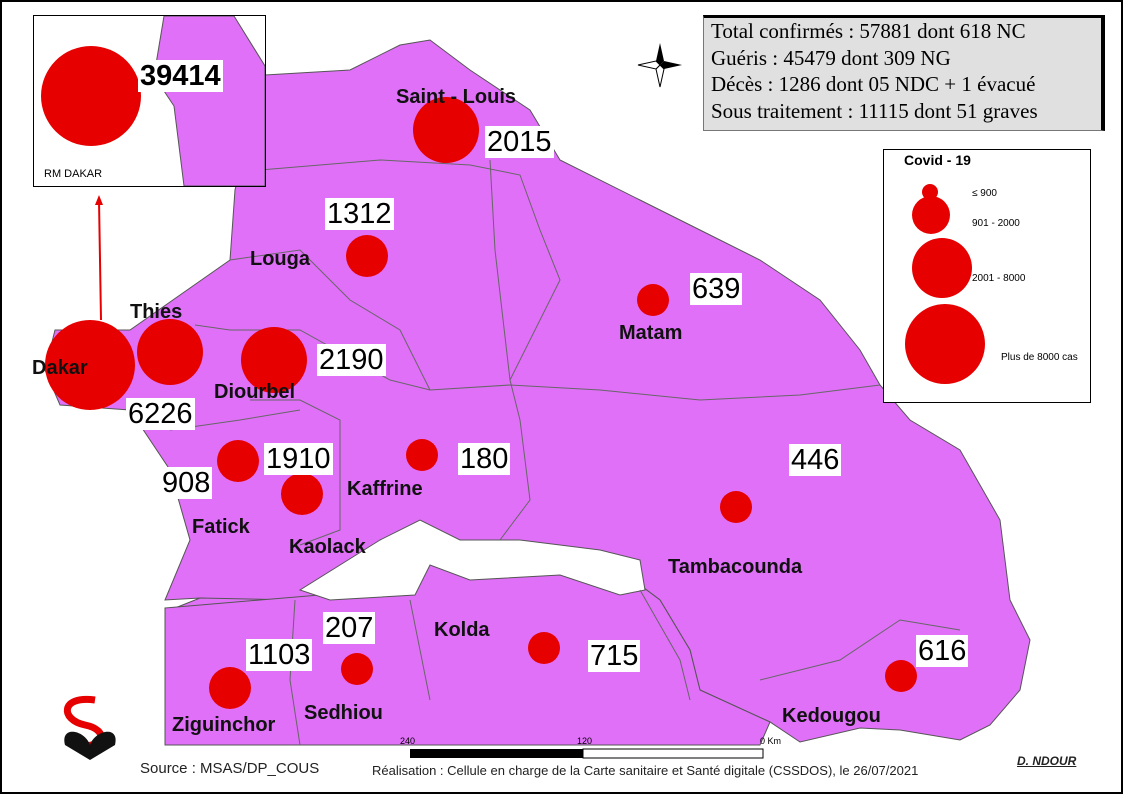  I want to click on region-value: 207, so click(349, 628).